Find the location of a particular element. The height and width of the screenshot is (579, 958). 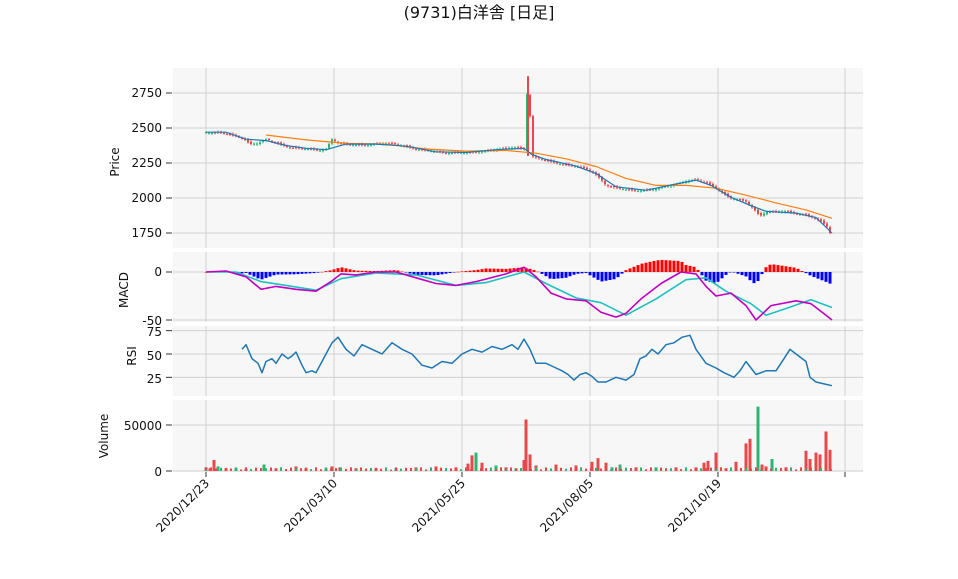

macd-panel is located at coordinates (518, 287).